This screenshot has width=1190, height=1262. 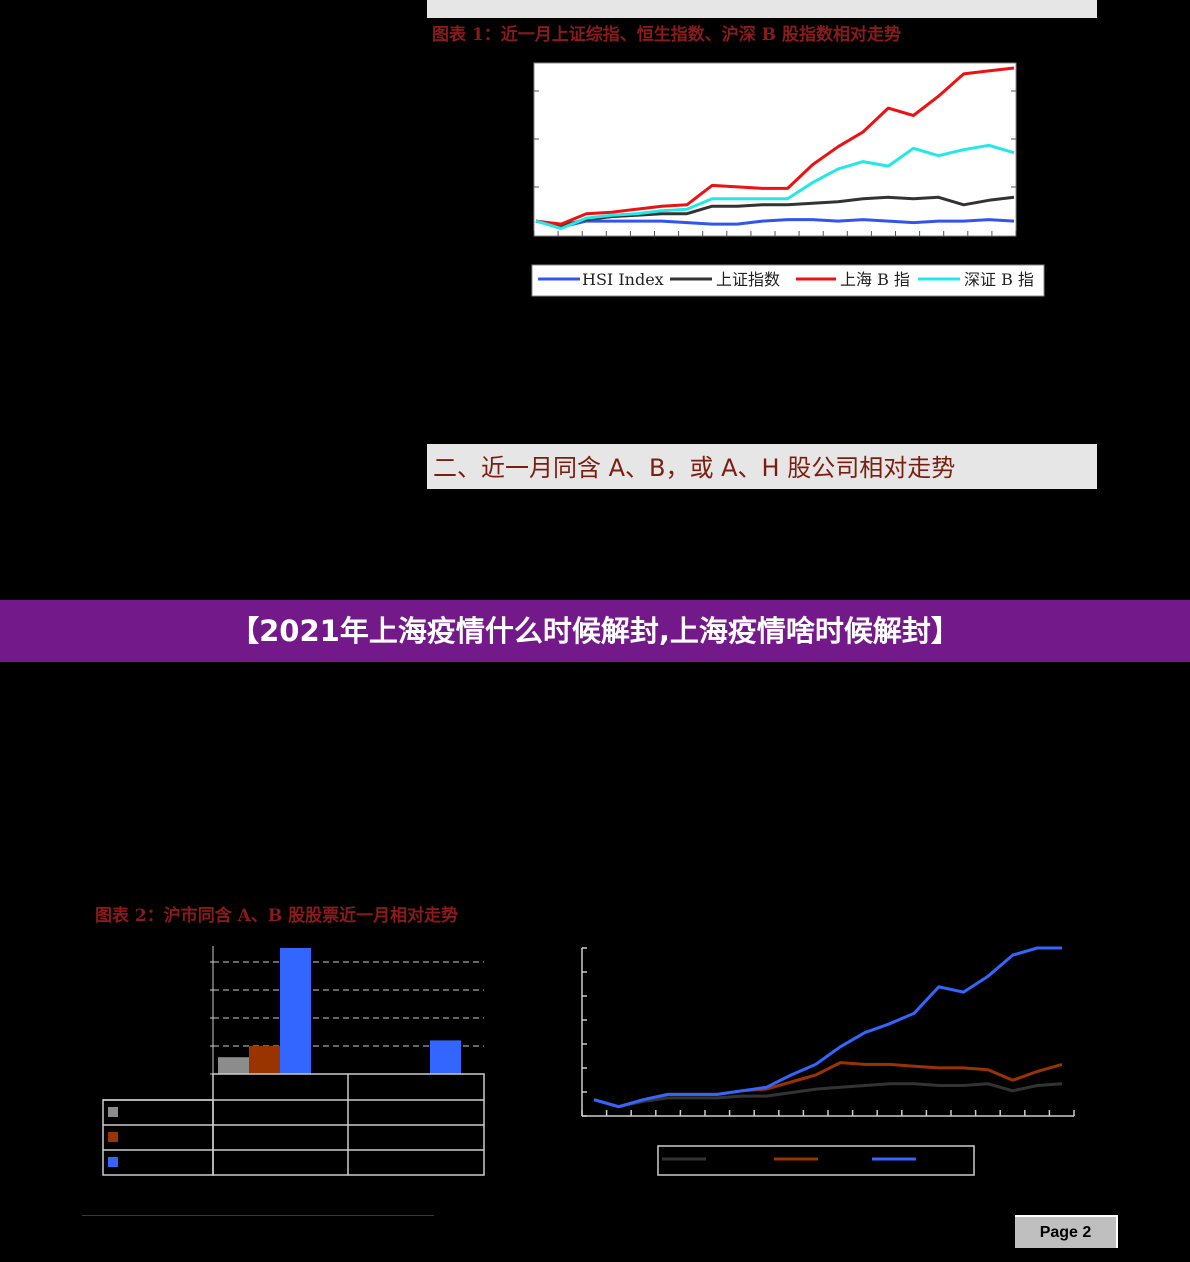 I want to click on chart-2-bars, so click(x=339, y=1011).